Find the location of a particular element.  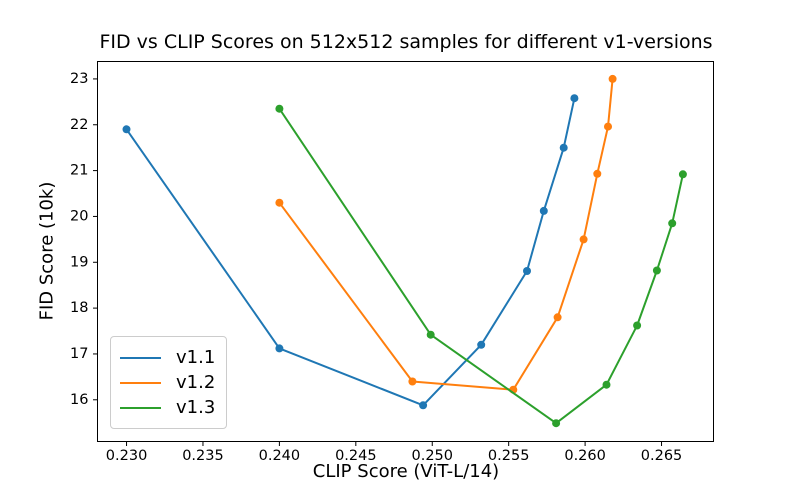

x-tick-label: 0.240 is located at coordinates (280, 456).